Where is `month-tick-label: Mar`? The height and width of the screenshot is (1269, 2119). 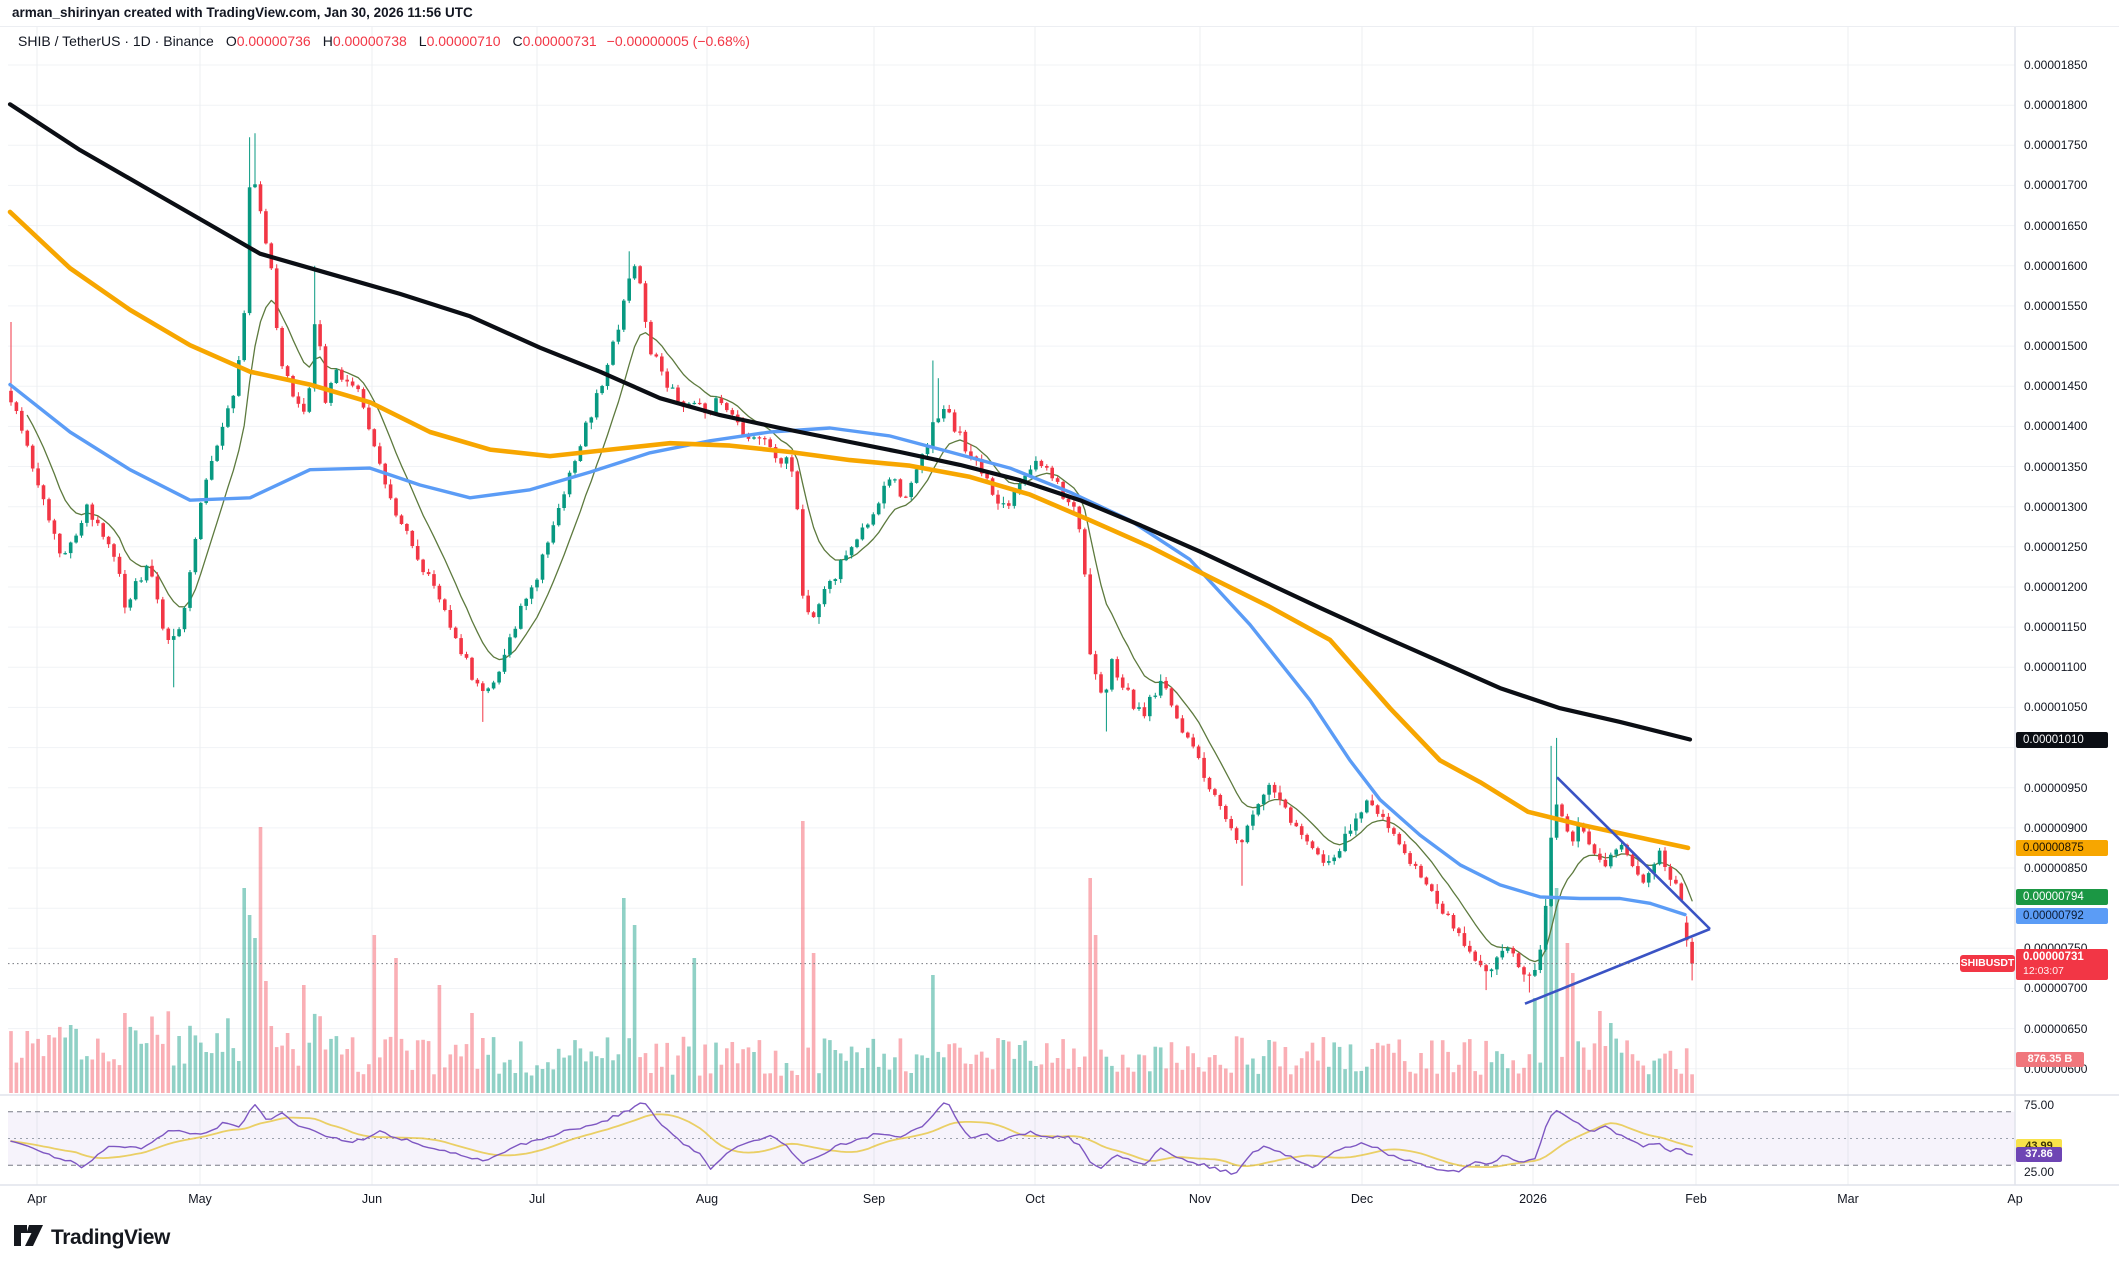 month-tick-label: Mar is located at coordinates (1848, 1199).